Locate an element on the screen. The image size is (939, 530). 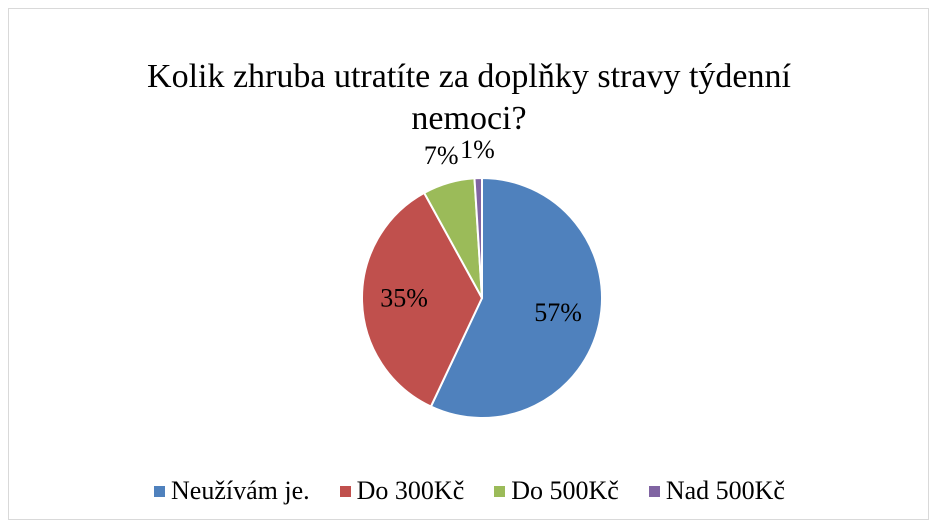
data-label: 1% is located at coordinates (477, 149).